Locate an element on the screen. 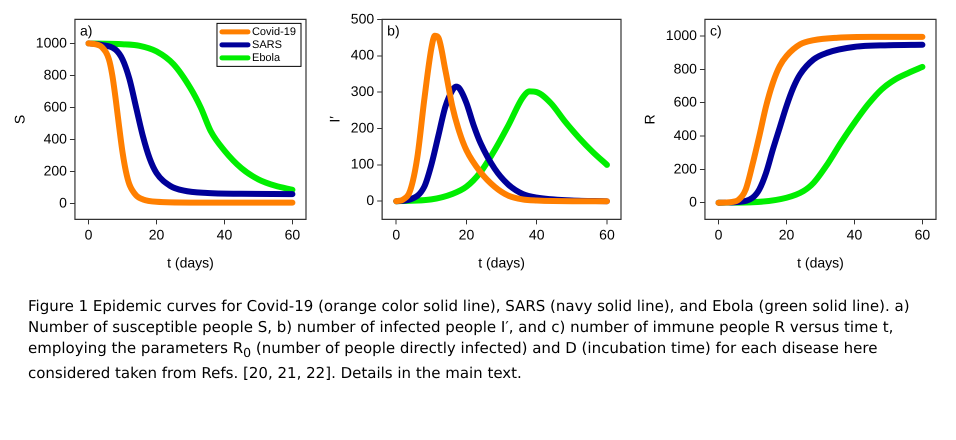  legend-label: SARS is located at coordinates (267, 44).